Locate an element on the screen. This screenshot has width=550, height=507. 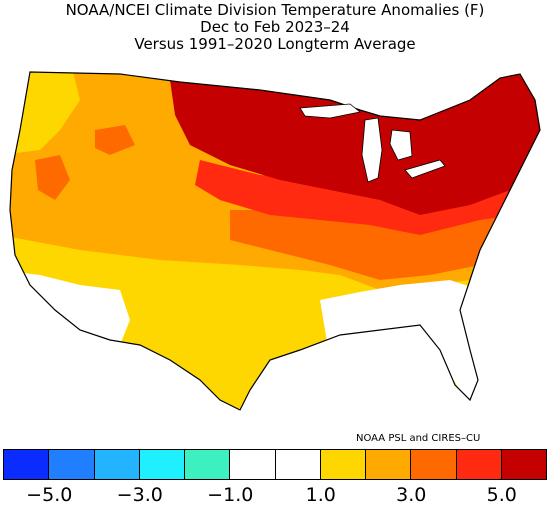
credit-text: NOAA PSL and CIRES–CU is located at coordinates (418, 438).